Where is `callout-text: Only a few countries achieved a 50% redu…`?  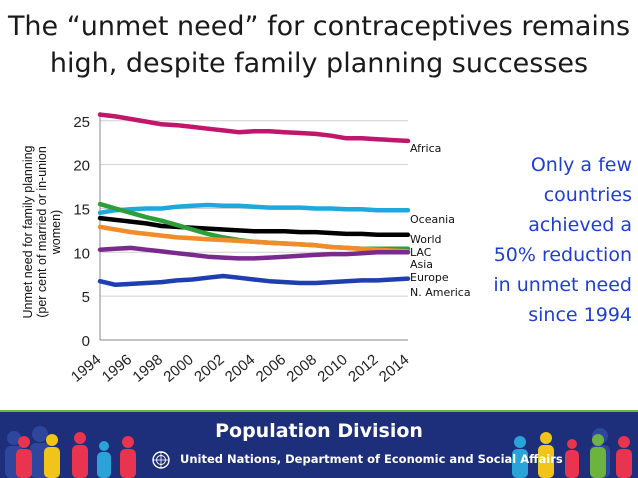 callout-text: Only a few countries achieved a 50% redu… is located at coordinates (555, 240).